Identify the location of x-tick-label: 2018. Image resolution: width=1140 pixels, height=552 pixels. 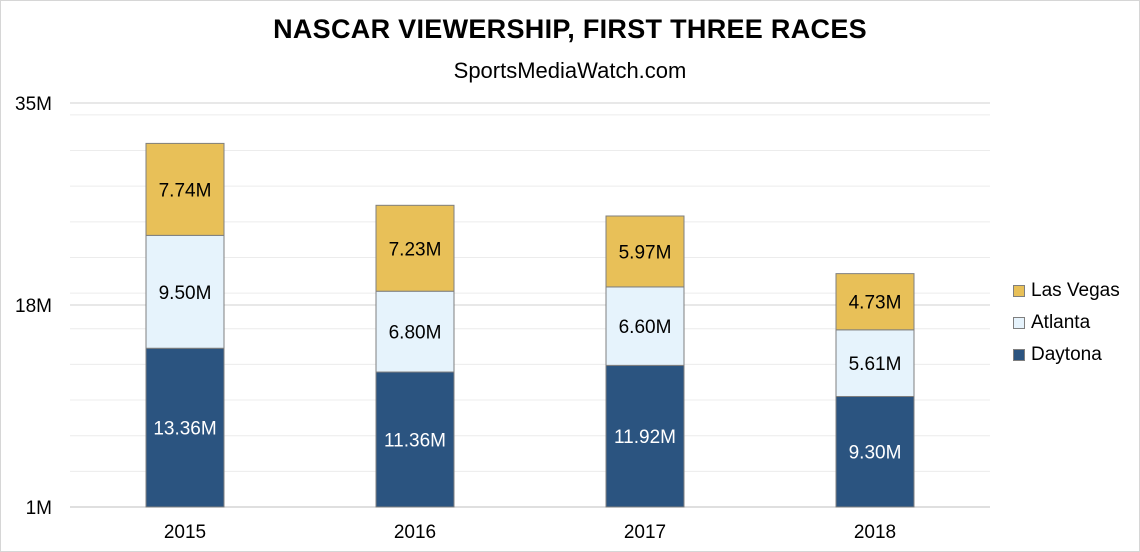
(875, 532).